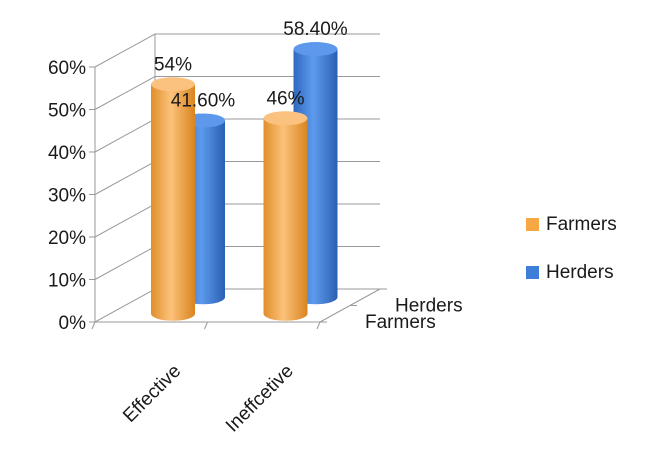 The width and height of the screenshot is (650, 459). I want to click on legend-label: Herders, so click(580, 272).